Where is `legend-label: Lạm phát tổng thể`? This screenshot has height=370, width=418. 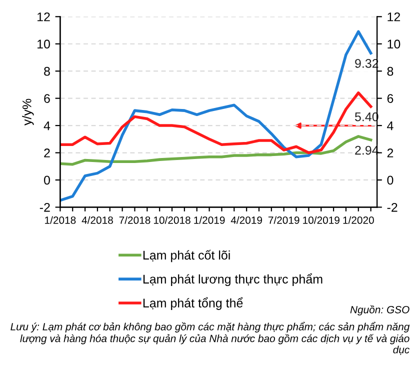
legend-label: Lạm phát tổng thể is located at coordinates (193, 303).